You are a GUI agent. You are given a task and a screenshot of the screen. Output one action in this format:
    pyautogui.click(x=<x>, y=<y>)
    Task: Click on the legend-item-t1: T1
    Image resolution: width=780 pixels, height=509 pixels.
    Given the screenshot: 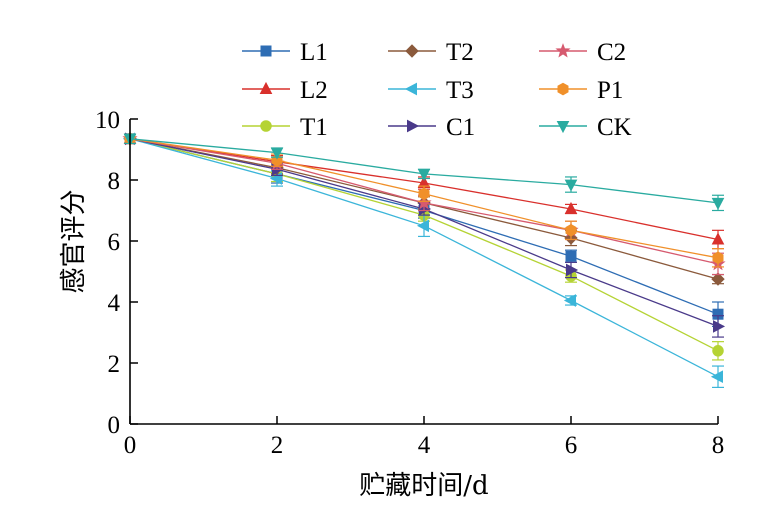 What is the action you would take?
    pyautogui.click(x=285, y=127)
    